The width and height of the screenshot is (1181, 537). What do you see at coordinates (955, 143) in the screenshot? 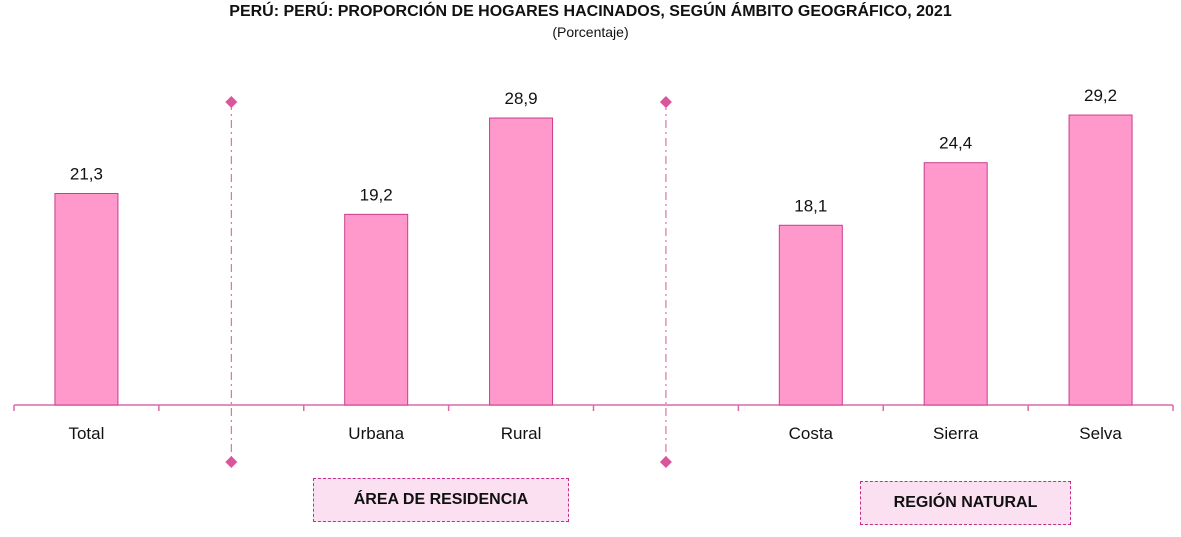
I see `value-label-sierra: 24,4` at bounding box center [955, 143].